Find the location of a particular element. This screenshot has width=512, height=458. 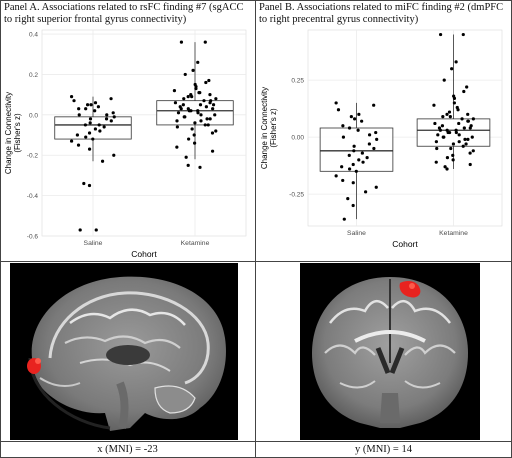

panel-a-xtick-label: Saline is located at coordinates (93, 243).